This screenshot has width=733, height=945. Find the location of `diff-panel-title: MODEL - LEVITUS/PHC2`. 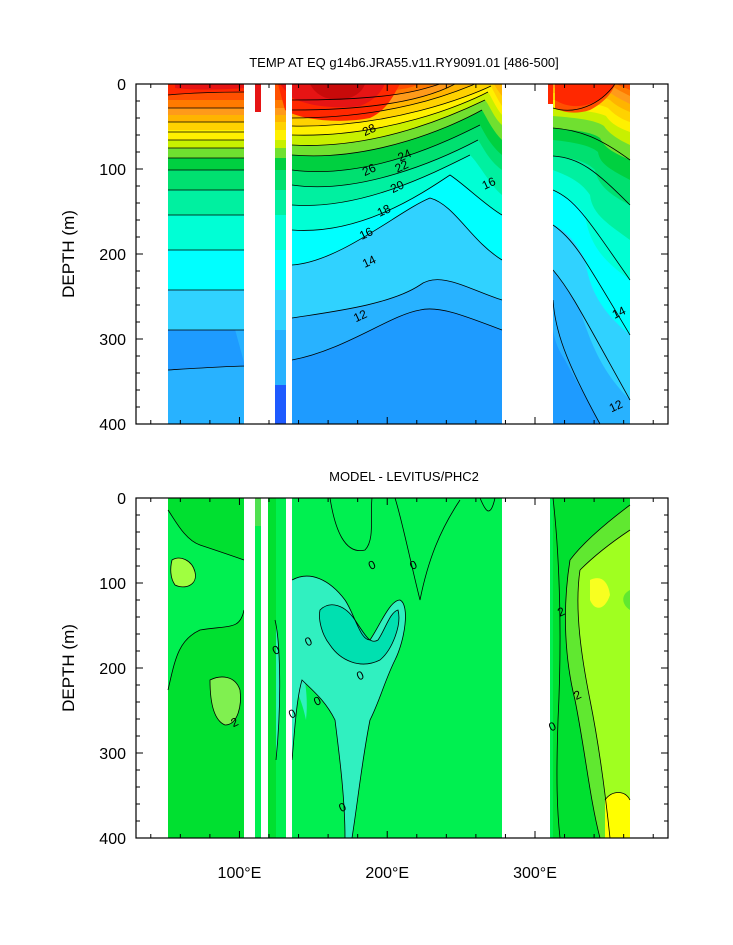

diff-panel-title: MODEL - LEVITUS/PHC2 is located at coordinates (404, 476).